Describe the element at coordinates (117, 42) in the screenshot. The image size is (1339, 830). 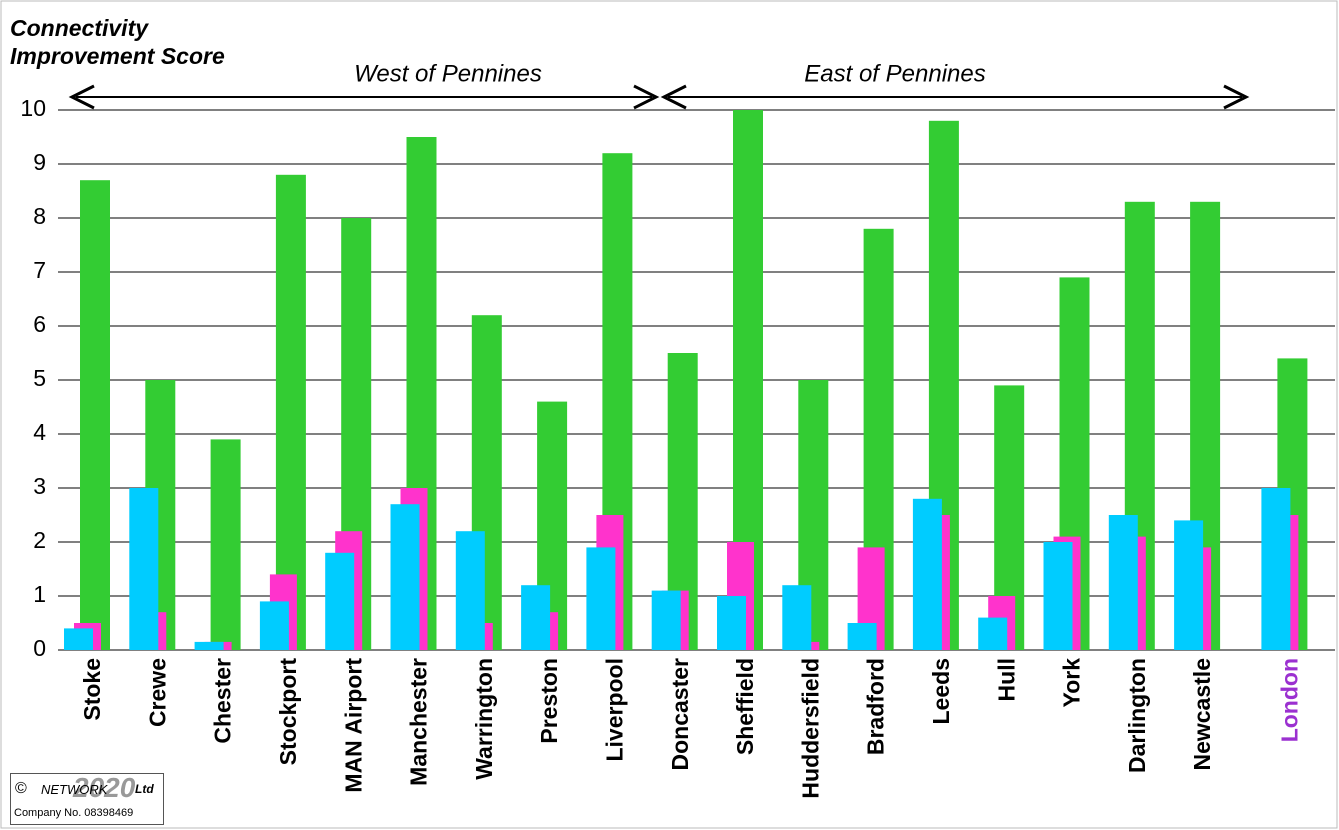
I see `y-axis-title: Connectivity Improvement Score` at that location.